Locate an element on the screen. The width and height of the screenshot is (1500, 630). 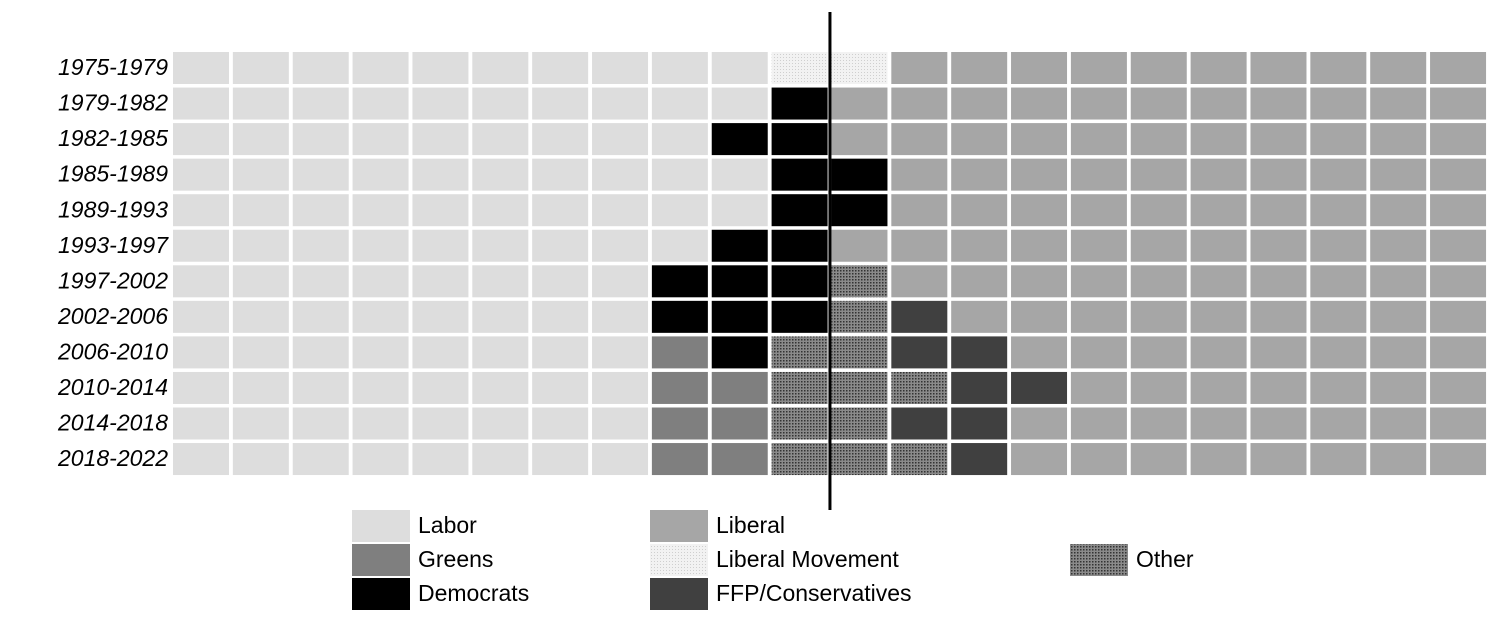
row-label: 1982-1985 is located at coordinates (113, 138).